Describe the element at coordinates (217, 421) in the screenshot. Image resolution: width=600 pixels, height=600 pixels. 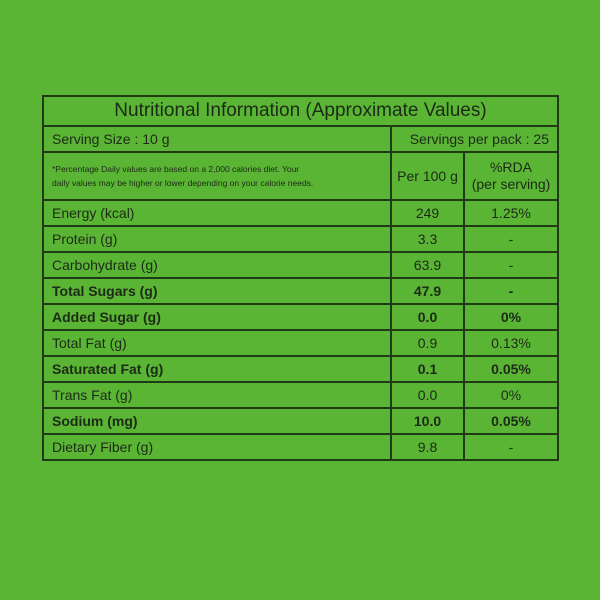
I see `nutrient-name: Sodium (mg)` at that location.